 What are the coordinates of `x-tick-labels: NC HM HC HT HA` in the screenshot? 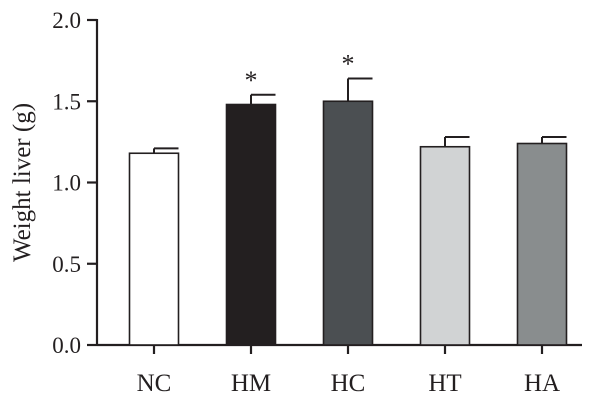 It's located at (348, 371).